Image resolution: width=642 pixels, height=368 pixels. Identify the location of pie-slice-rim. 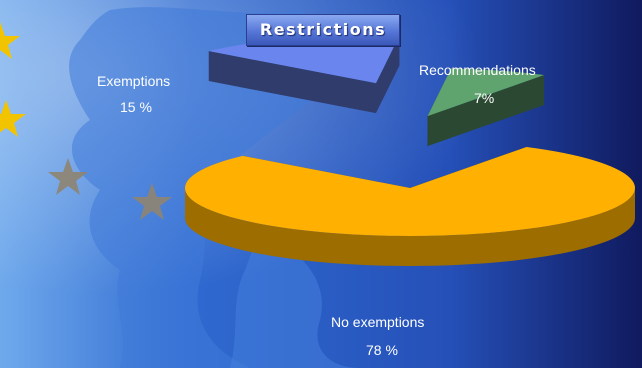
(410, 227).